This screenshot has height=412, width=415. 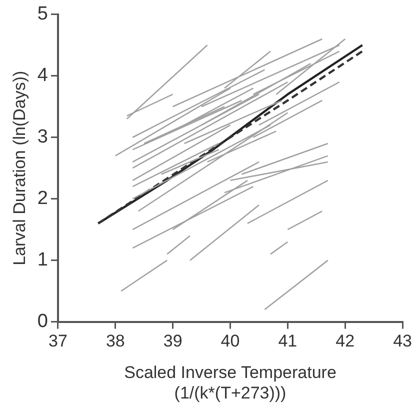 What do you see at coordinates (42, 14) in the screenshot?
I see `y-tick-label: 5` at bounding box center [42, 14].